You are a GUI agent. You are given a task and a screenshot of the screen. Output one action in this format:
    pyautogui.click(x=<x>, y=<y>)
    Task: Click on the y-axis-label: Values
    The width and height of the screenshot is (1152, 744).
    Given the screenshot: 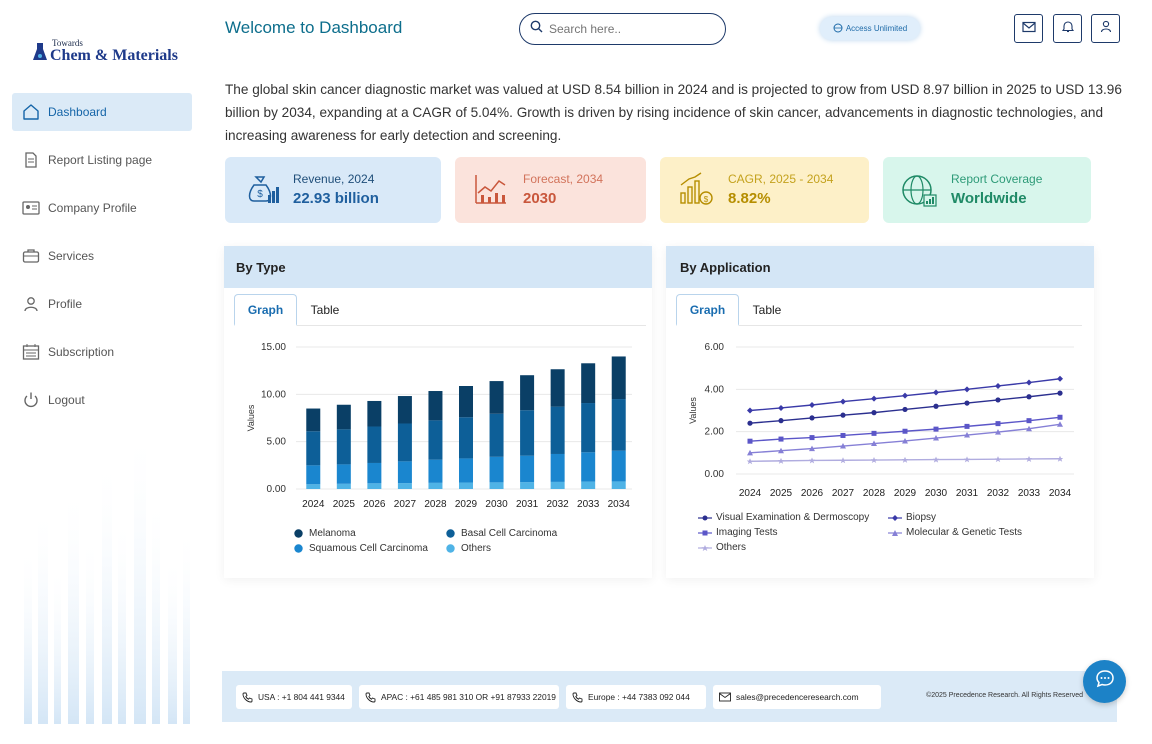 What is the action you would take?
    pyautogui.click(x=251, y=417)
    